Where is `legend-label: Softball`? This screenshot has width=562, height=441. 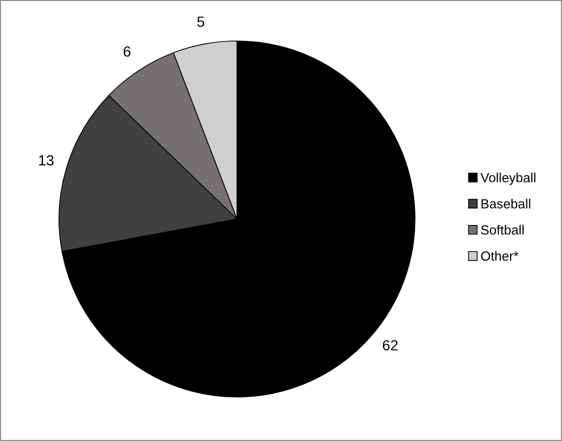
legend-label: Softball is located at coordinates (502, 229).